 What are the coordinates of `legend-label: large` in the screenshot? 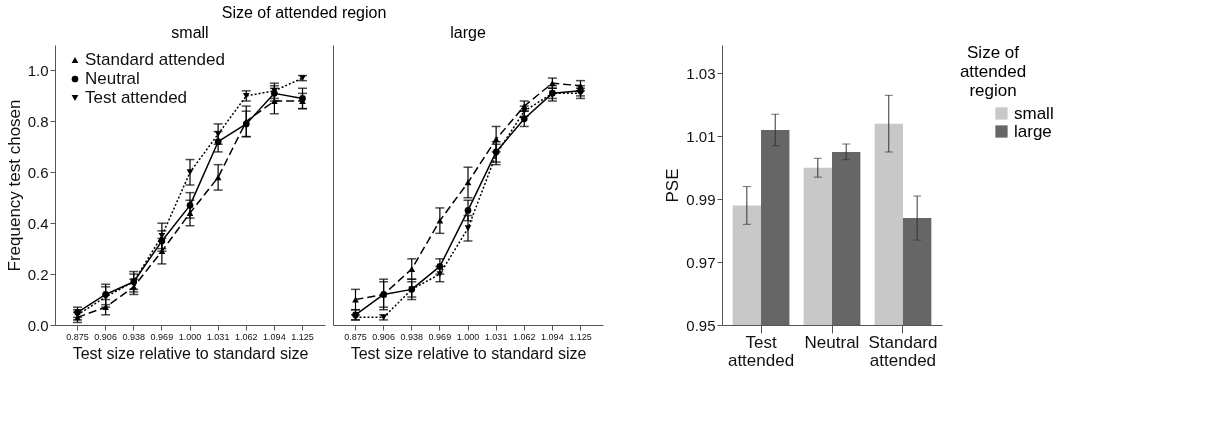 It's located at (1033, 131).